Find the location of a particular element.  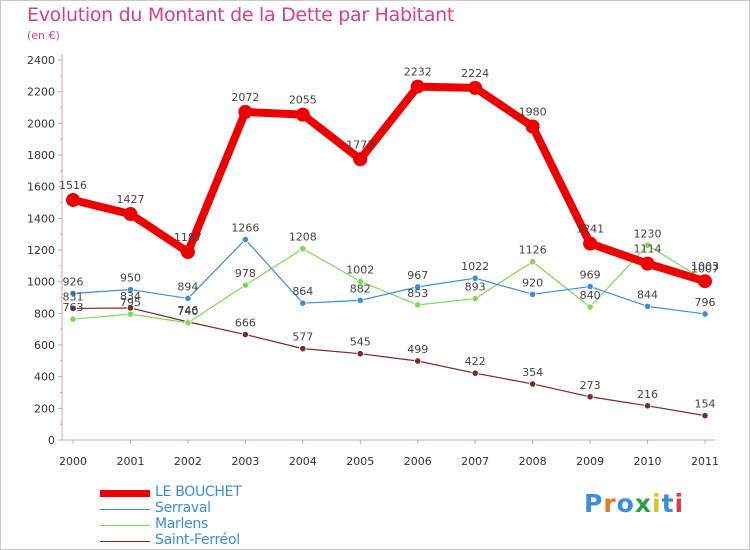

data-label-serraval: 864 is located at coordinates (302, 291).